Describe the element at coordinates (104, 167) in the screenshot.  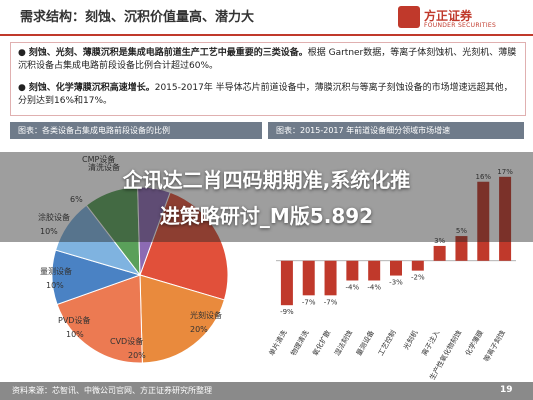
I see `pie-label: 清洗设备` at that location.